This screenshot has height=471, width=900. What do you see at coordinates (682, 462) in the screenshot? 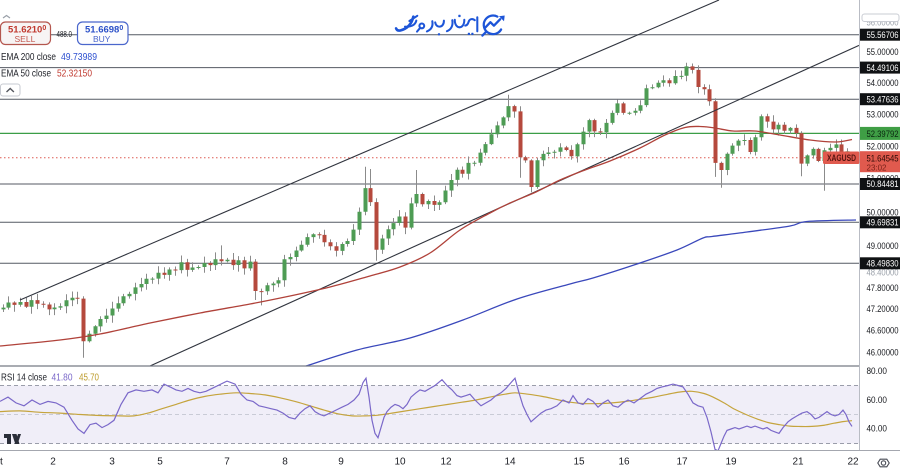
I see `svg-text: 17` at bounding box center [682, 462].